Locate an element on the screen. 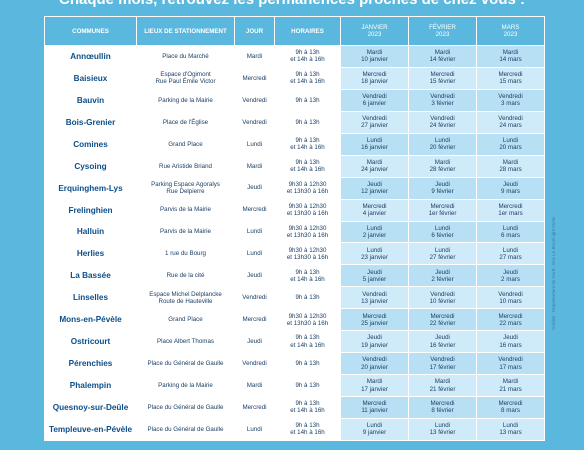 The image size is (584, 450). lieu-cell: Place Albert Thomas is located at coordinates (185, 342).